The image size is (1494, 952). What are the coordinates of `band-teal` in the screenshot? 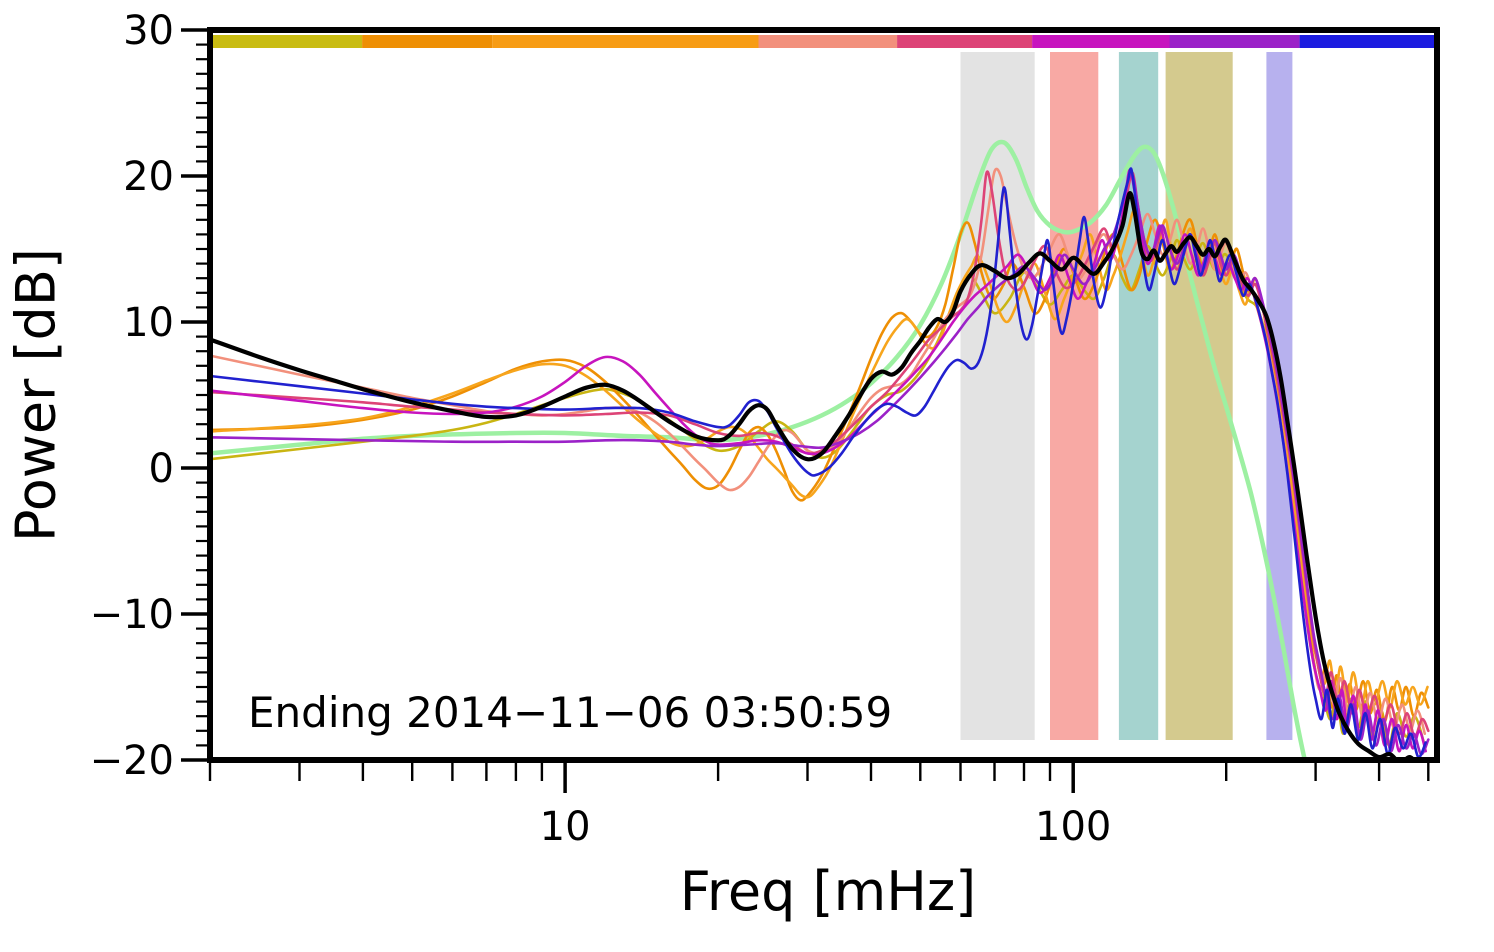 It's located at (1138, 396).